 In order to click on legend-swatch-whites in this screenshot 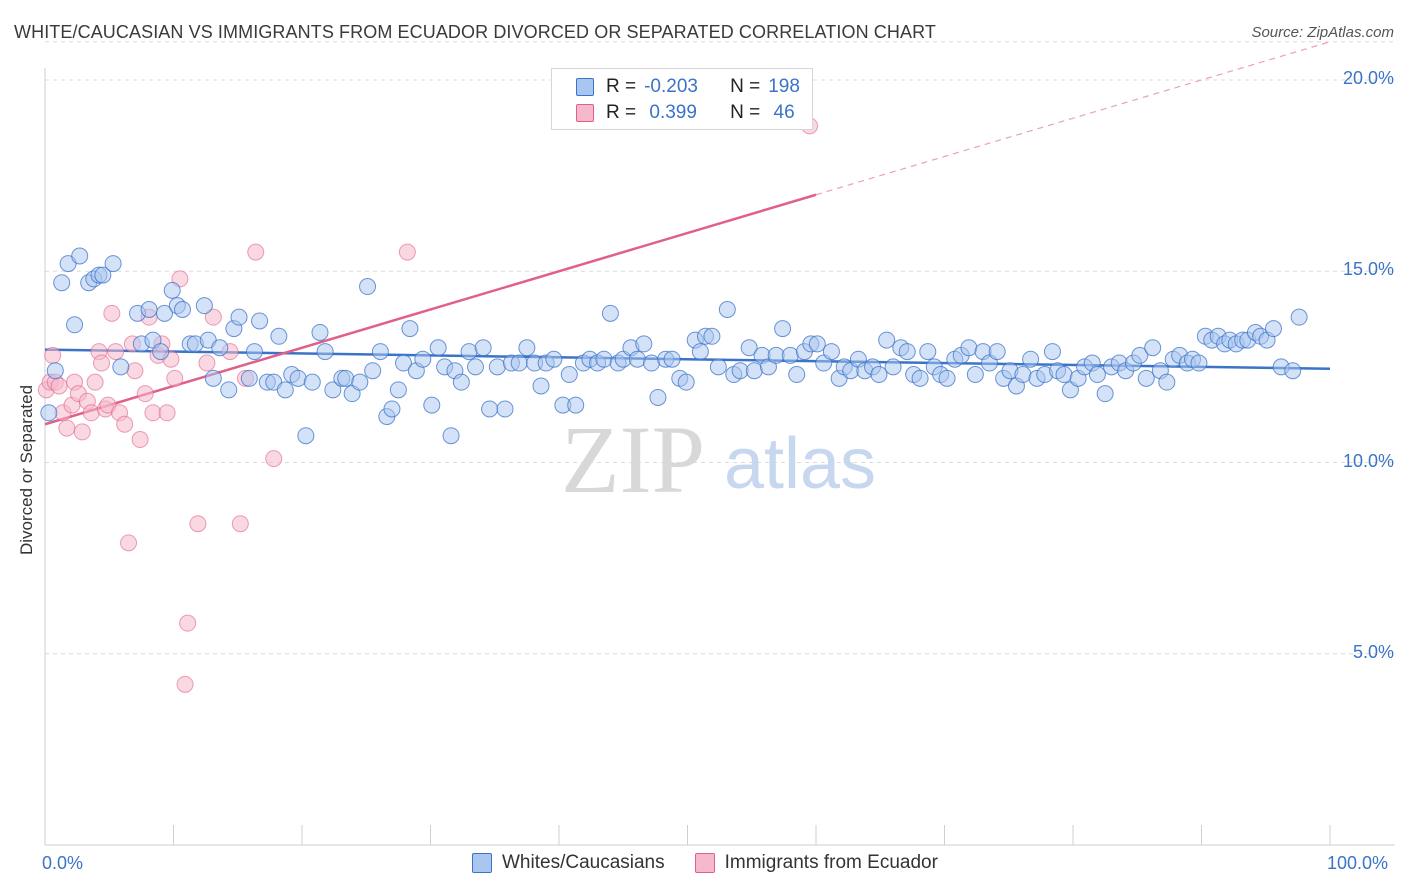, I will do `click(482, 863)`.